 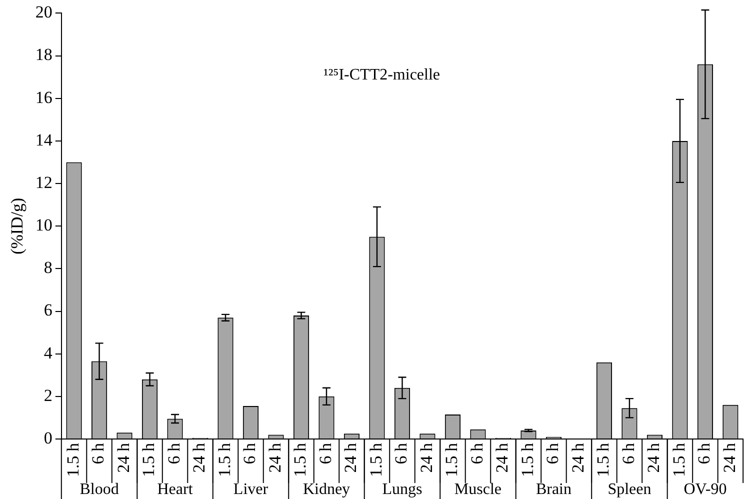 What do you see at coordinates (48, 310) in the screenshot?
I see `y-tick-label: 6` at bounding box center [48, 310].